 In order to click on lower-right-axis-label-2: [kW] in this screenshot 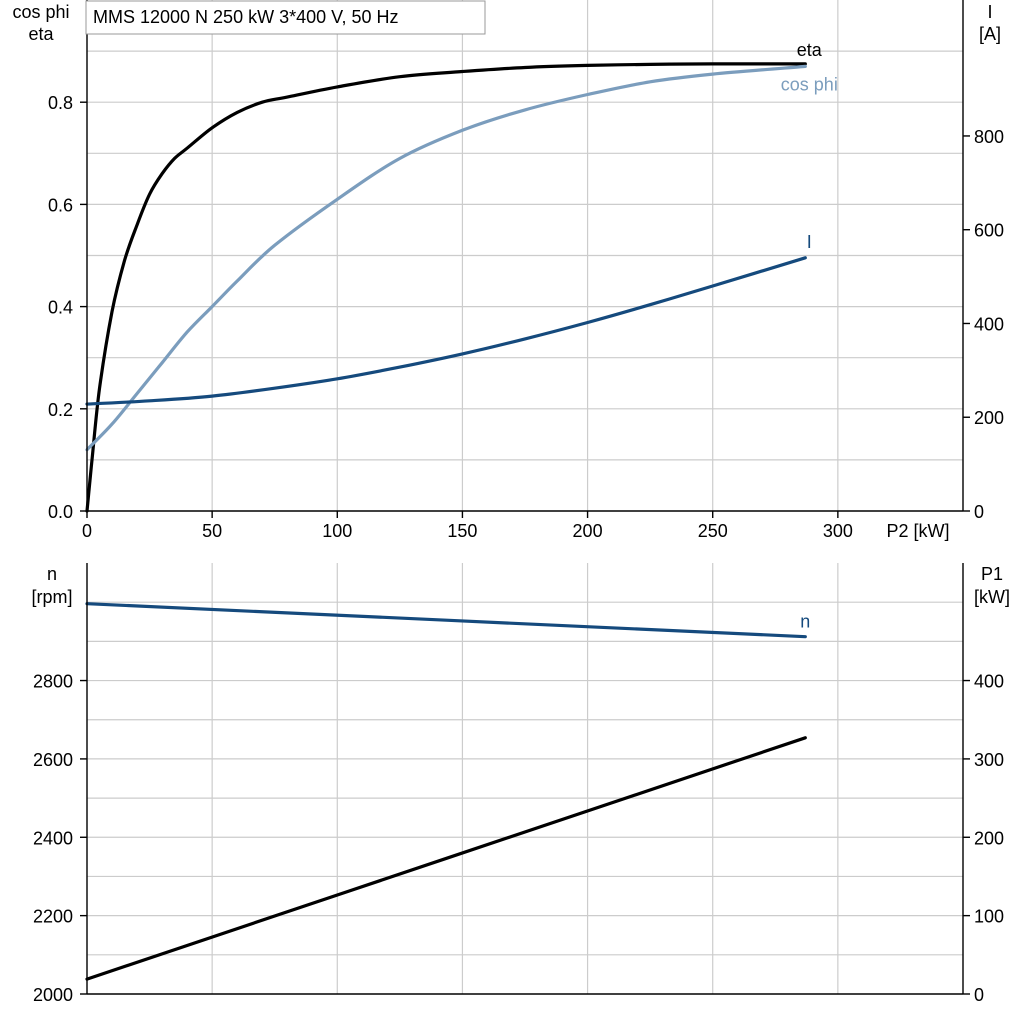, I will do `click(992, 597)`.